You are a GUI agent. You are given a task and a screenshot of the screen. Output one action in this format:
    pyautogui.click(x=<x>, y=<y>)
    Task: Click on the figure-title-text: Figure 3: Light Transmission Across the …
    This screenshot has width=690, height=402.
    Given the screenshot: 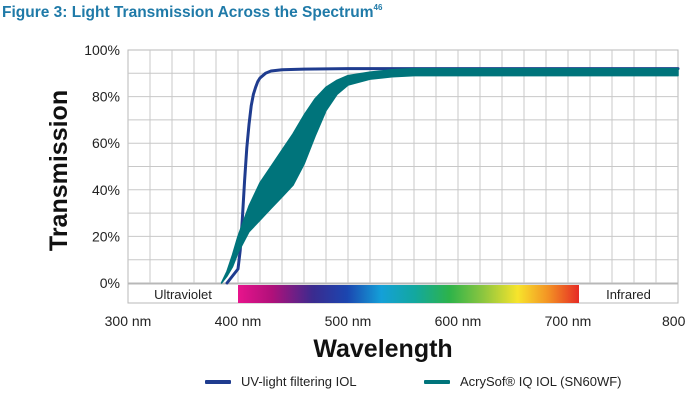 What is the action you would take?
    pyautogui.click(x=188, y=12)
    